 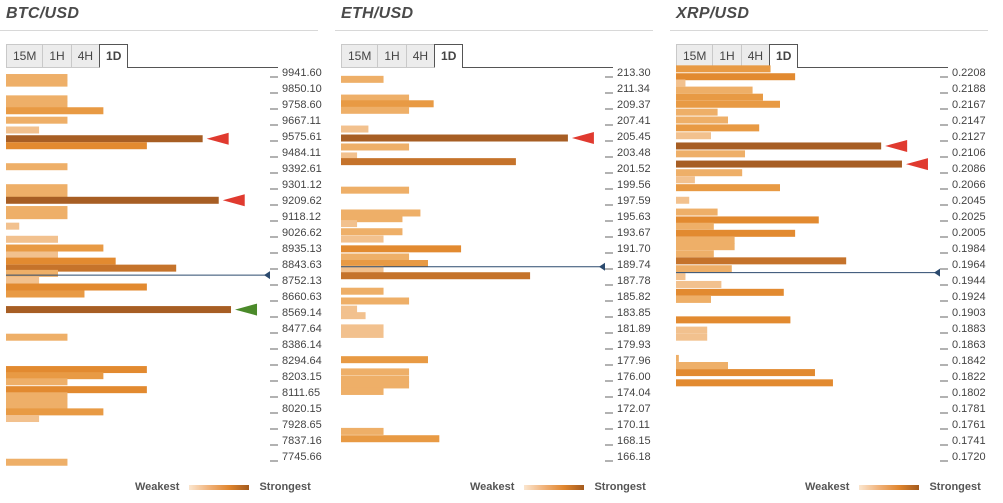 I want to click on price-label: 185.82, so click(x=634, y=297).